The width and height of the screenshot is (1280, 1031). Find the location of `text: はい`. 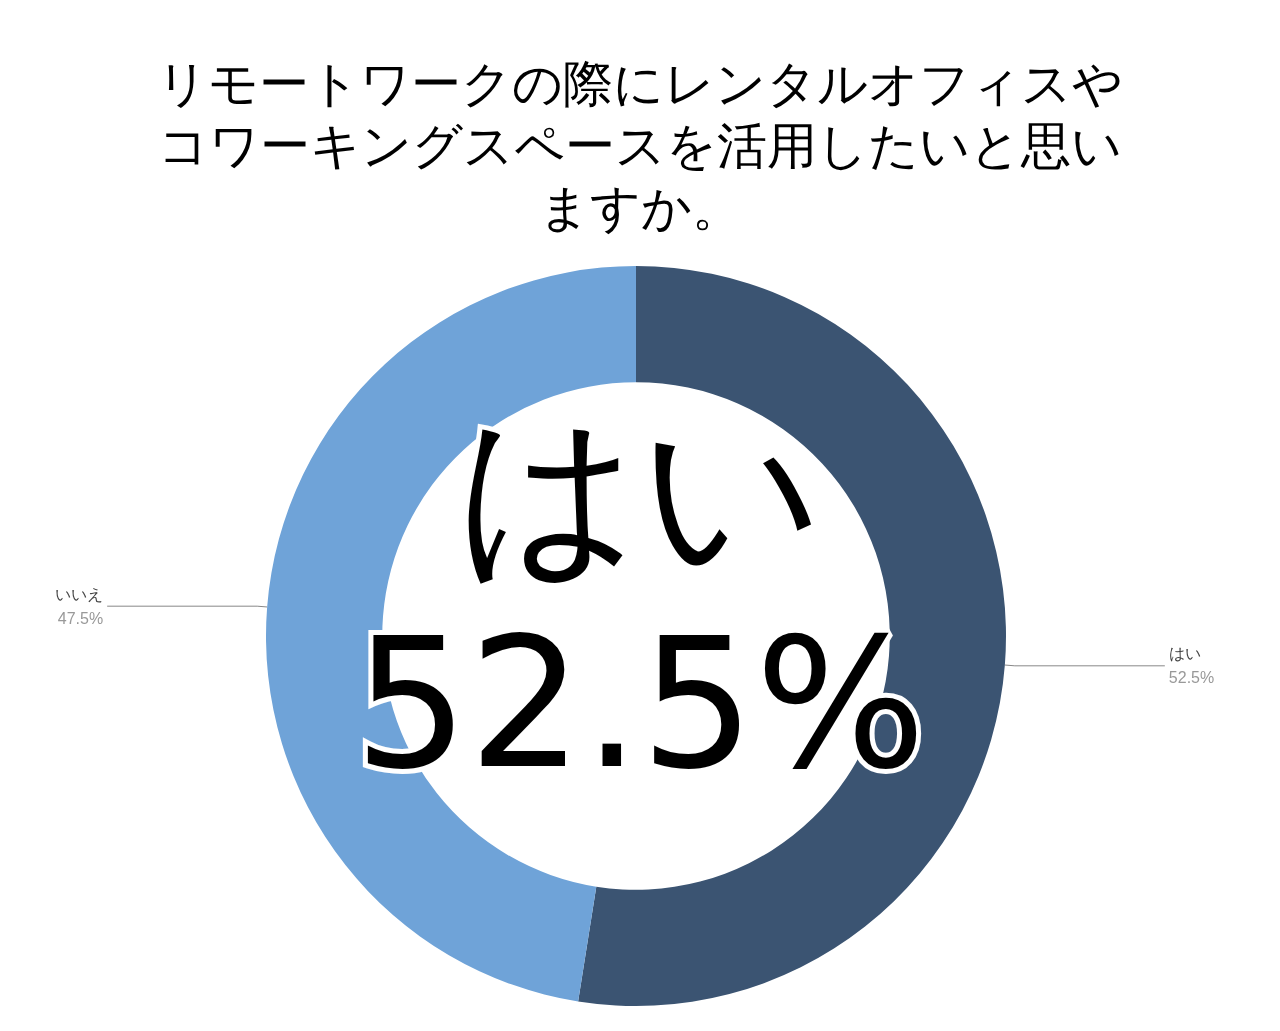

text: はい is located at coordinates (640, 493).